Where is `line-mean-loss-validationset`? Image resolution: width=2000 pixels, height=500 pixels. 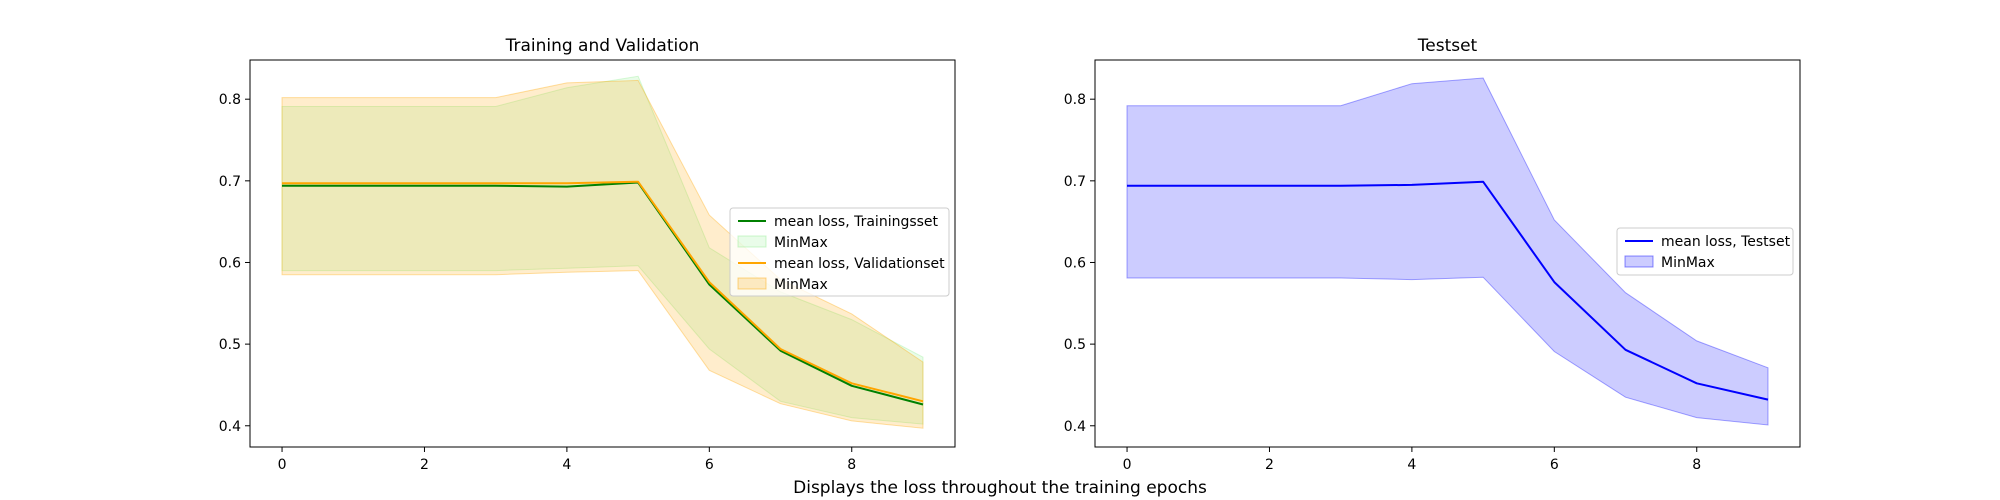 line-mean-loss-validationset is located at coordinates (603, 291).